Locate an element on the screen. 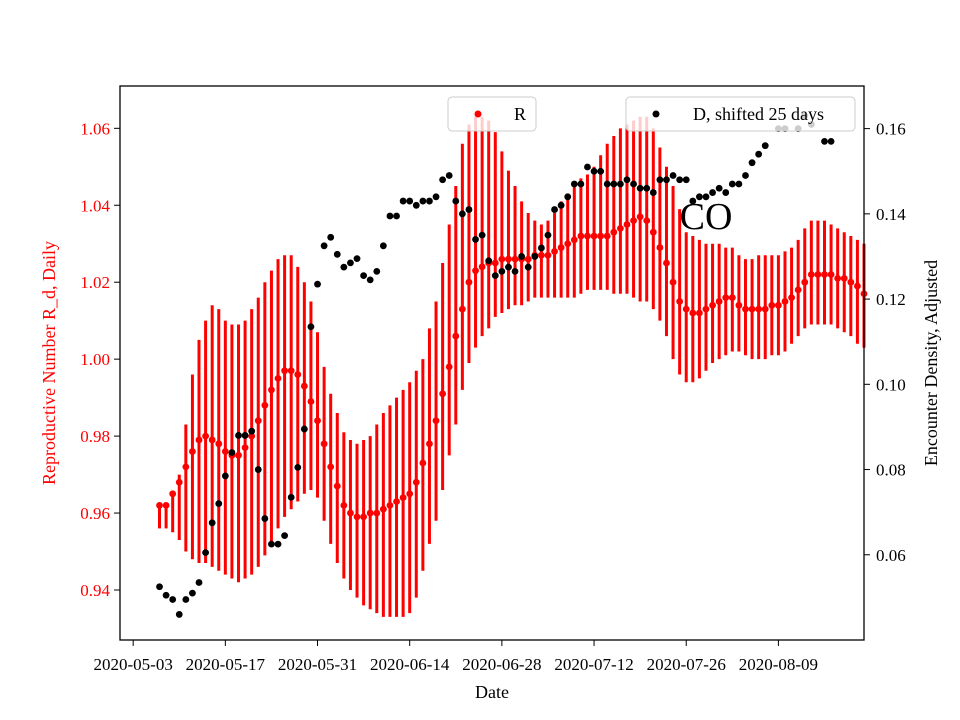 The height and width of the screenshot is (720, 960). left-y-axis-ticks: 0.94 0.96 0.98 1.00 1.02 1.04 1.06 is located at coordinates (100, 359).